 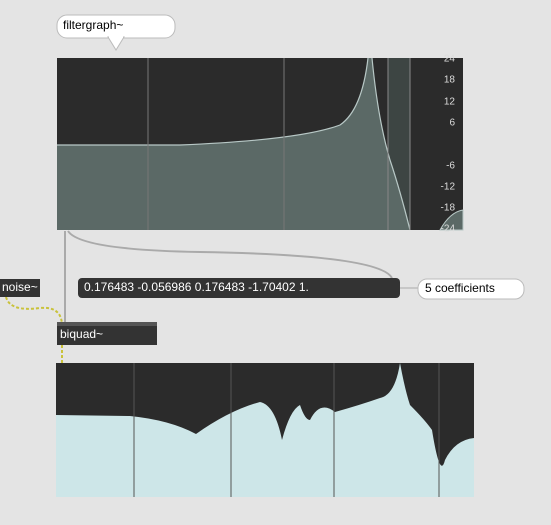 I want to click on signal-cord, so click(x=34, y=311).